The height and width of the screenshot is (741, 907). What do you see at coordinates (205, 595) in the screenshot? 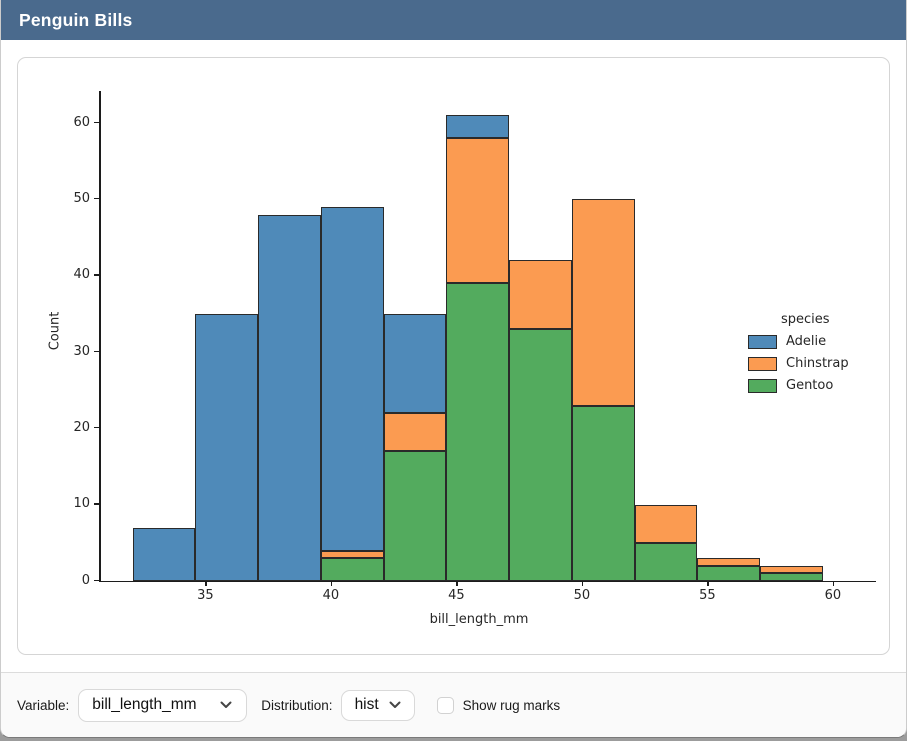
I see `x-tick-label: 35` at bounding box center [205, 595].